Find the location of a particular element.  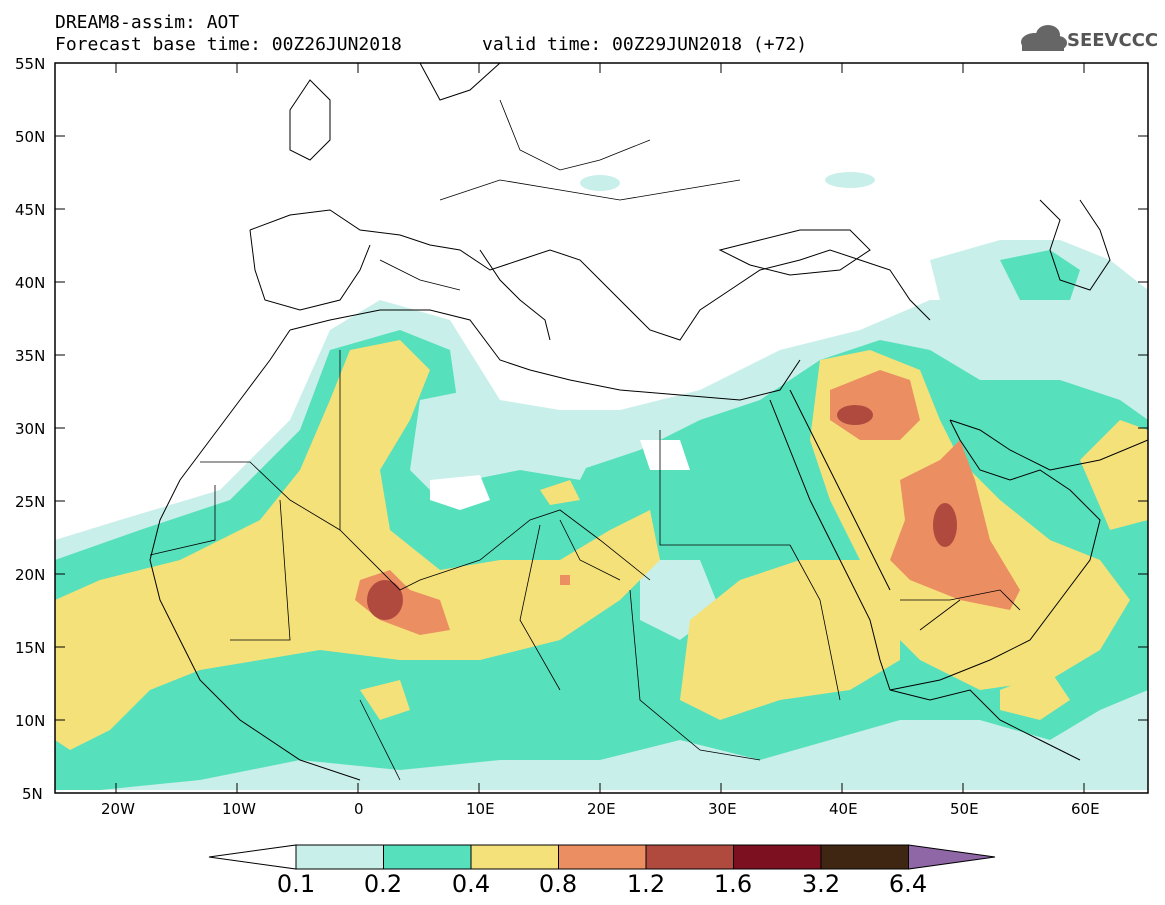

colorbar-label: 1.2 is located at coordinates (646, 884).